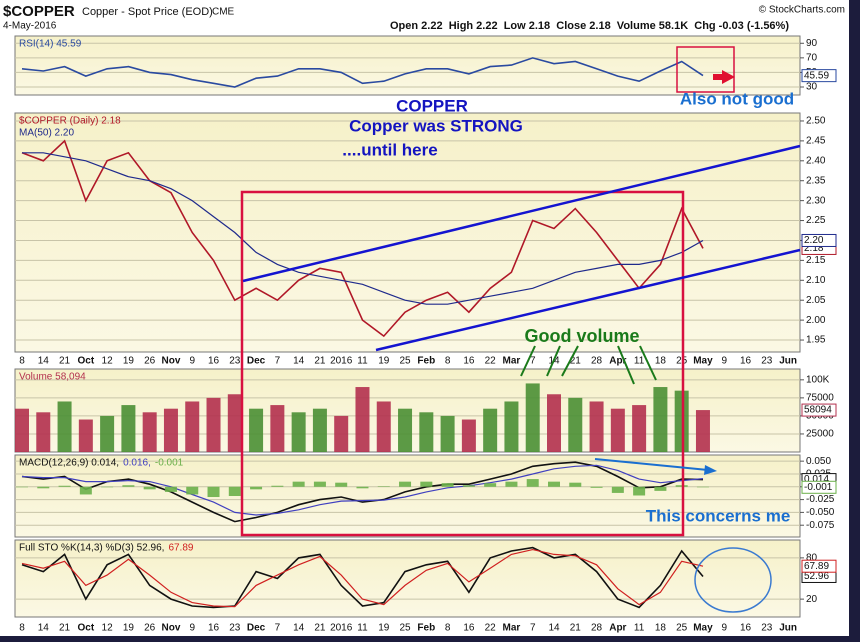 This screenshot has height=642, width=860. Describe the element at coordinates (705, 69) in the screenshot. I see `highlight-box` at that location.